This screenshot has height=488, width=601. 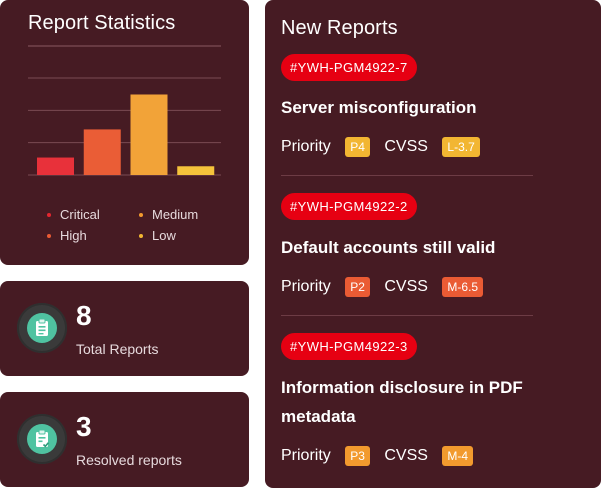 What do you see at coordinates (382, 456) in the screenshot?
I see `report-meta: Priority P3 CVSS M-4` at bounding box center [382, 456].